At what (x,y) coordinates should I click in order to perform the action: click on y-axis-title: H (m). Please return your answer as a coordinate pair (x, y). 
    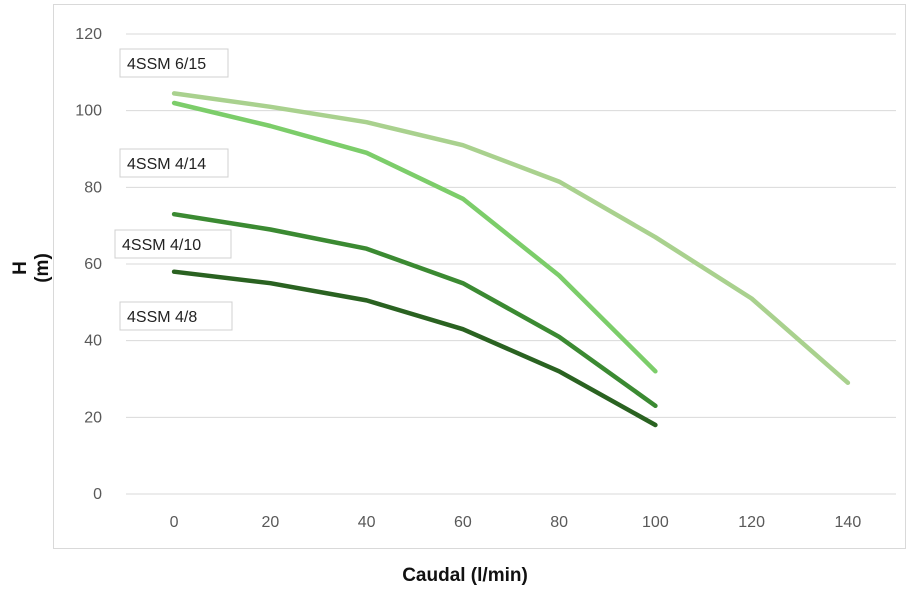
    Looking at the image, I should click on (31, 268).